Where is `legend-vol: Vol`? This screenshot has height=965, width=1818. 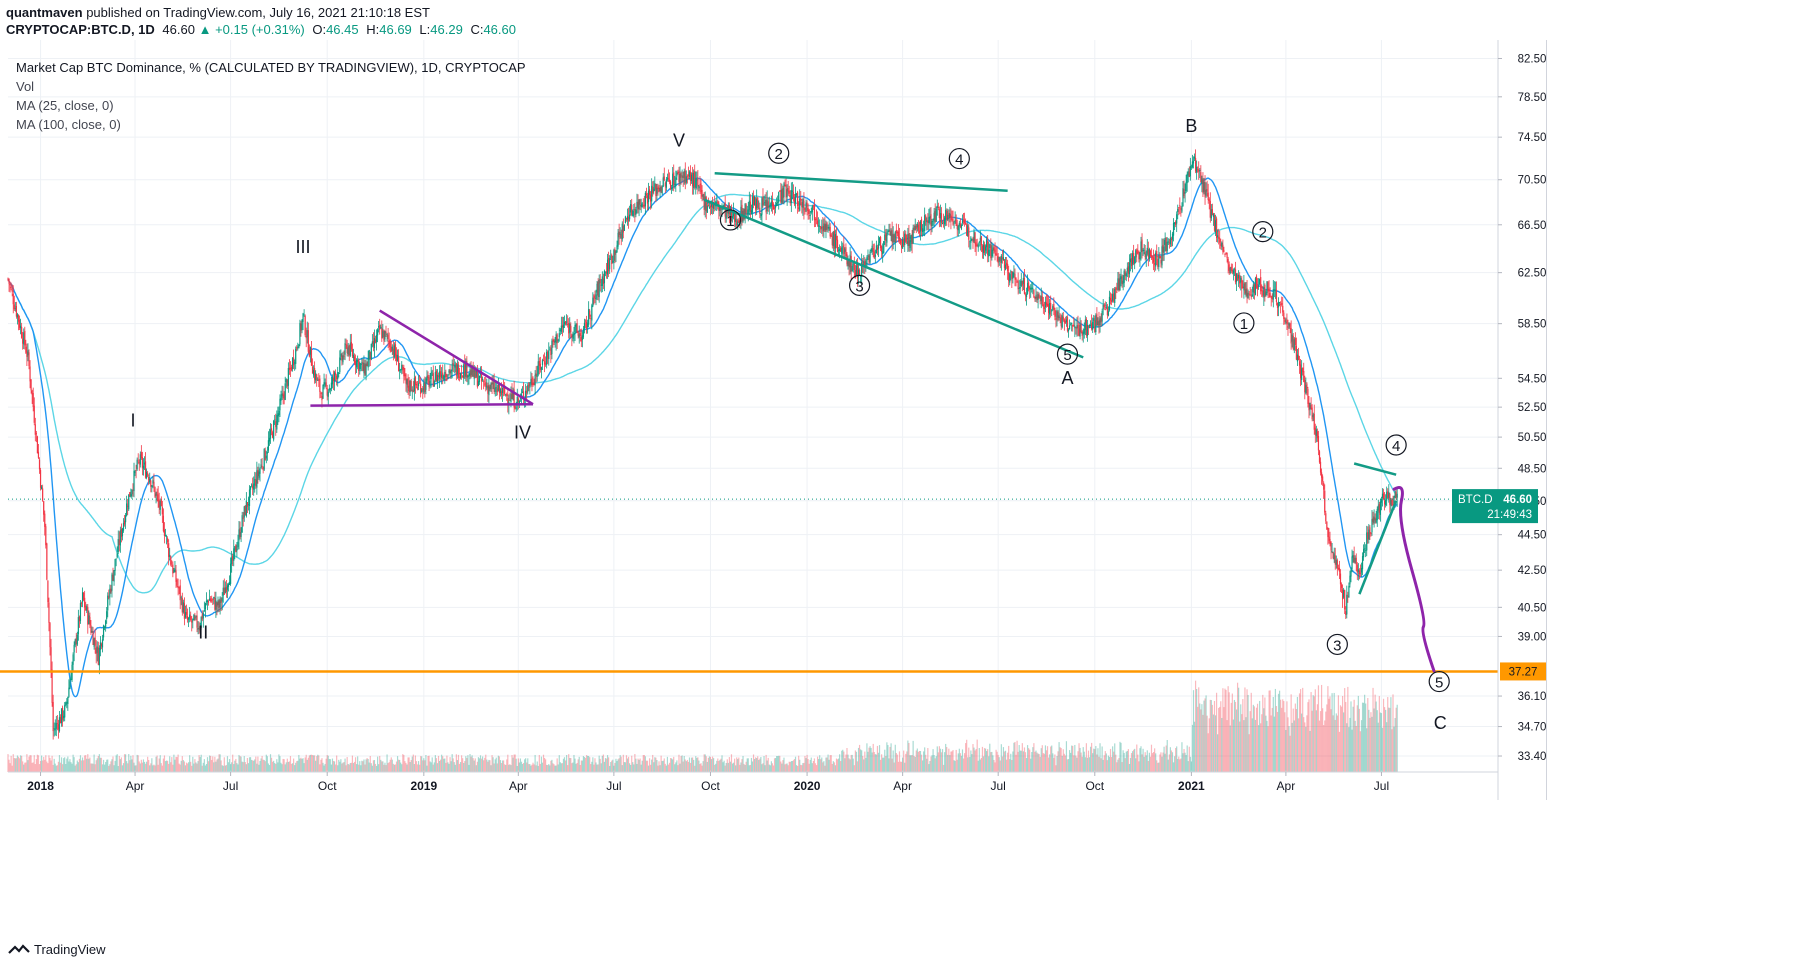 legend-vol: Vol is located at coordinates (25, 86).